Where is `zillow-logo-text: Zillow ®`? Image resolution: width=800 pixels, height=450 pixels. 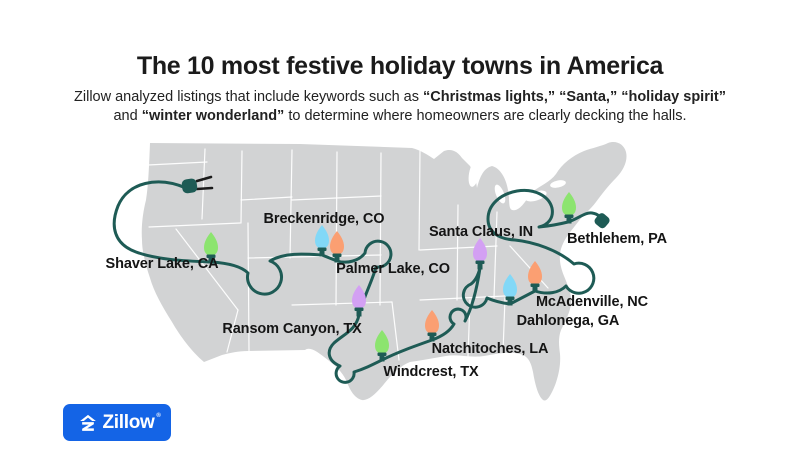
zillow-logo-text: Zillow ® is located at coordinates (131, 422).